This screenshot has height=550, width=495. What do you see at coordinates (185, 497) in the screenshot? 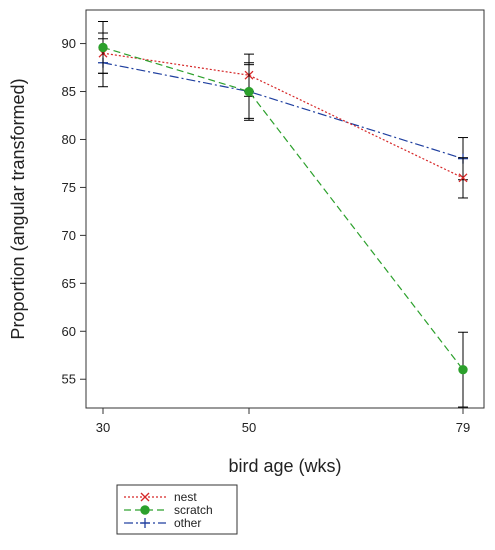
I see `legend-label-nest: nest` at bounding box center [185, 497].